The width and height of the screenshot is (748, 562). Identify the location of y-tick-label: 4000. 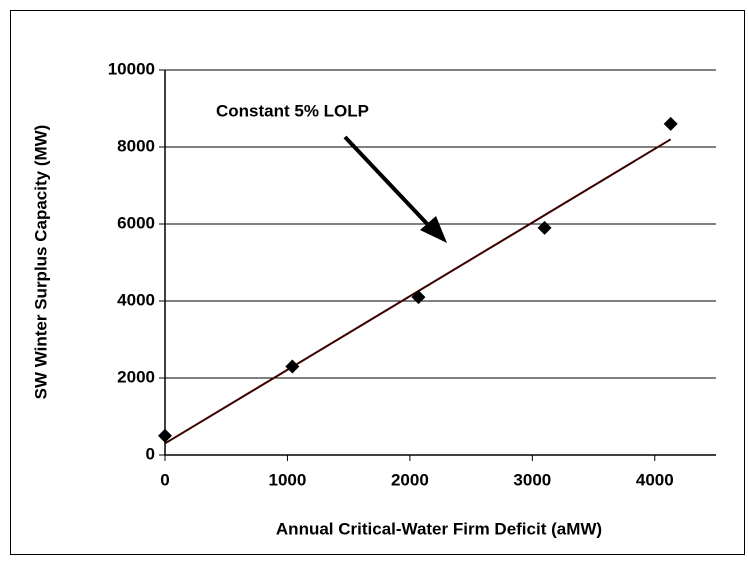
(136, 299).